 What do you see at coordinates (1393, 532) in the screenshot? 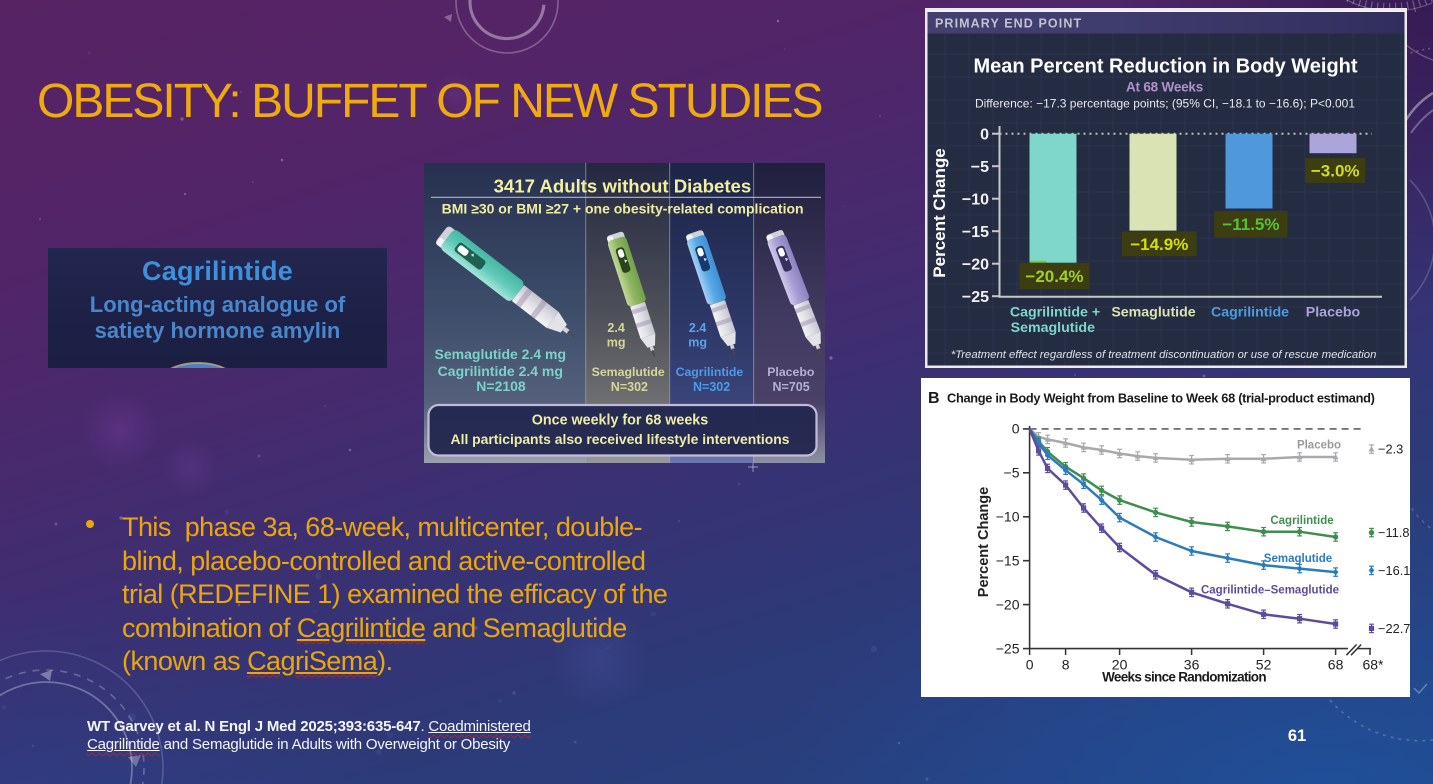
I see `svg-text: −11.8` at bounding box center [1393, 532].